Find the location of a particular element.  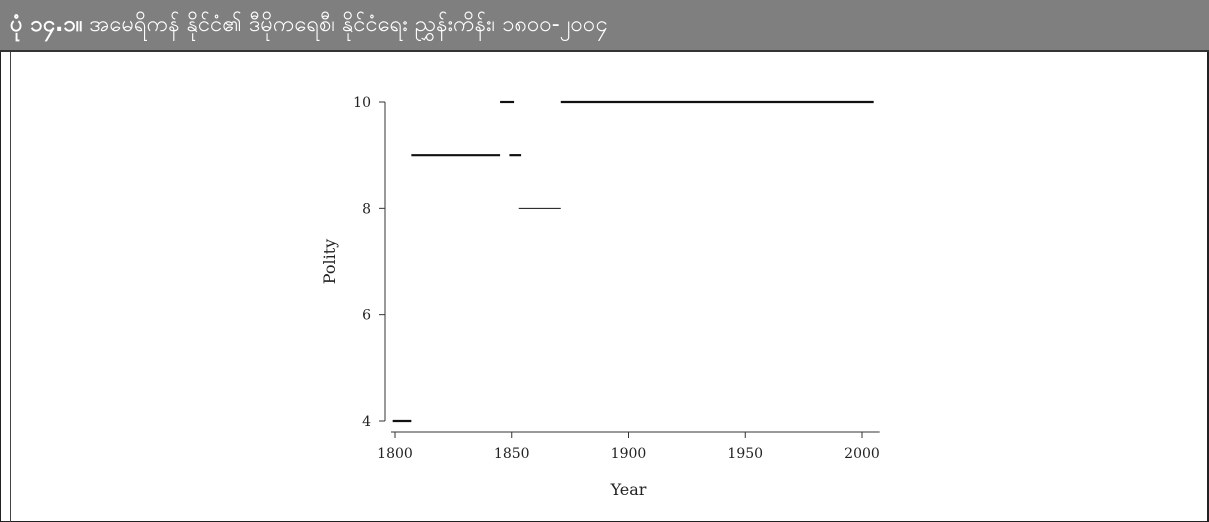

y-tick-label: 4 is located at coordinates (366, 422).